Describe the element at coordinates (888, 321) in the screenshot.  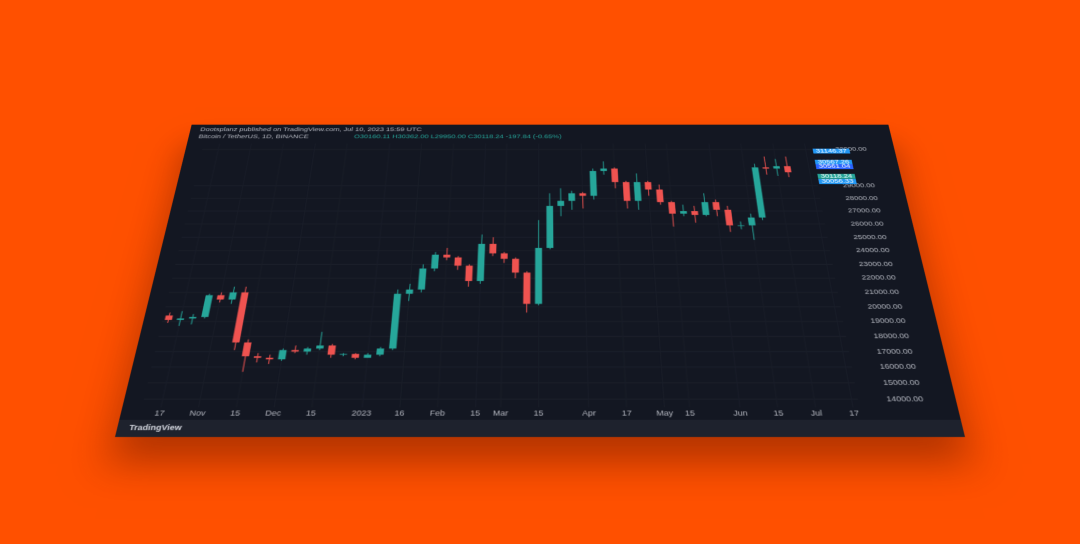
I see `y-tick-label: 19000.00` at that location.